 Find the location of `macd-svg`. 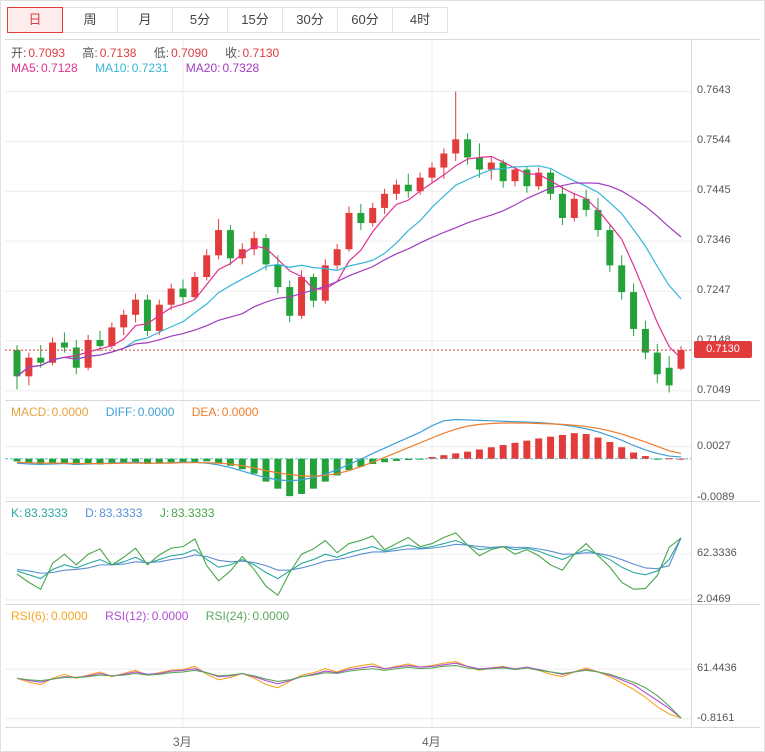

macd-svg is located at coordinates (348, 451).